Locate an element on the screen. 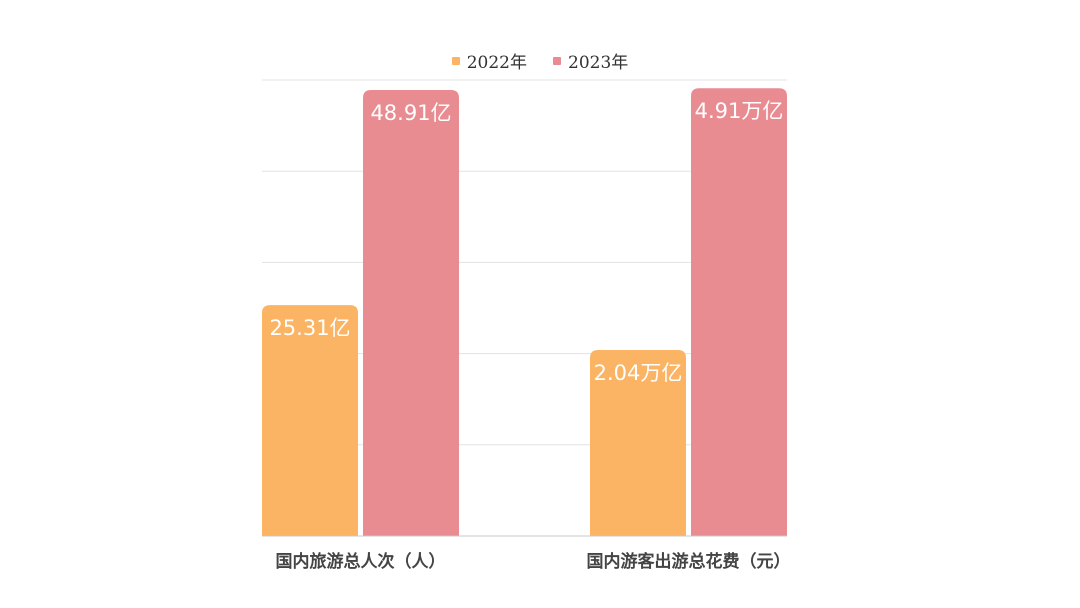  bar-2022-cat0 is located at coordinates (310, 420).